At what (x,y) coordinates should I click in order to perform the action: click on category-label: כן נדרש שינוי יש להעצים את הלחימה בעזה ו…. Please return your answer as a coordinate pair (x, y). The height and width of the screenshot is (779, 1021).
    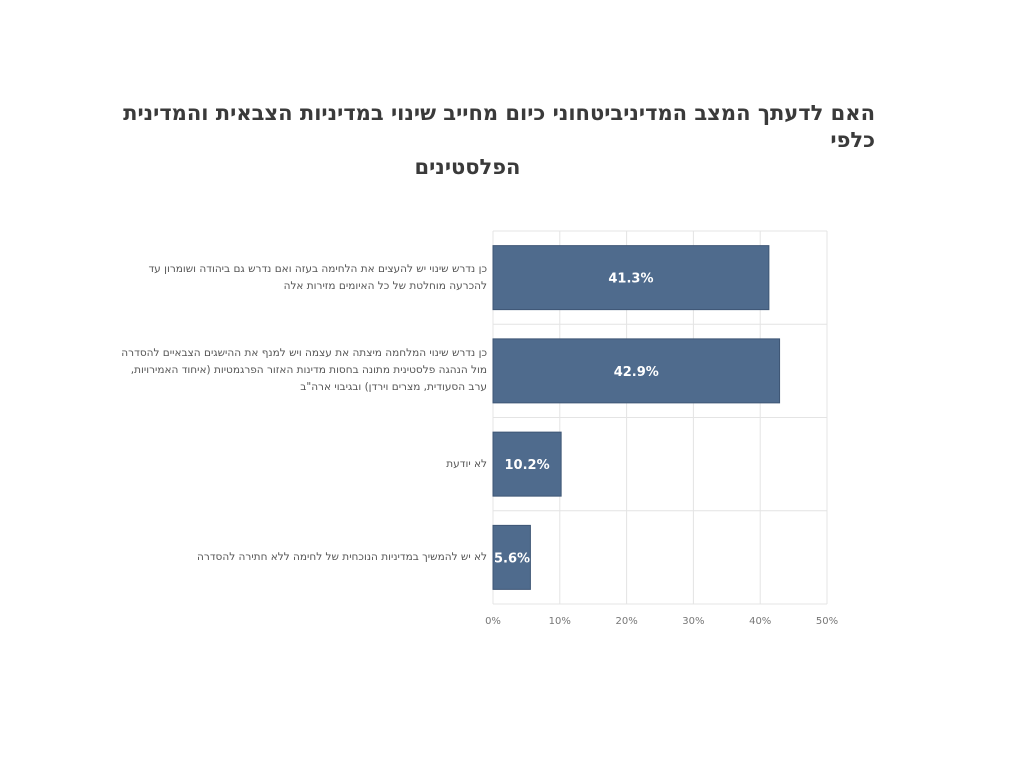
    Looking at the image, I should click on (297, 278).